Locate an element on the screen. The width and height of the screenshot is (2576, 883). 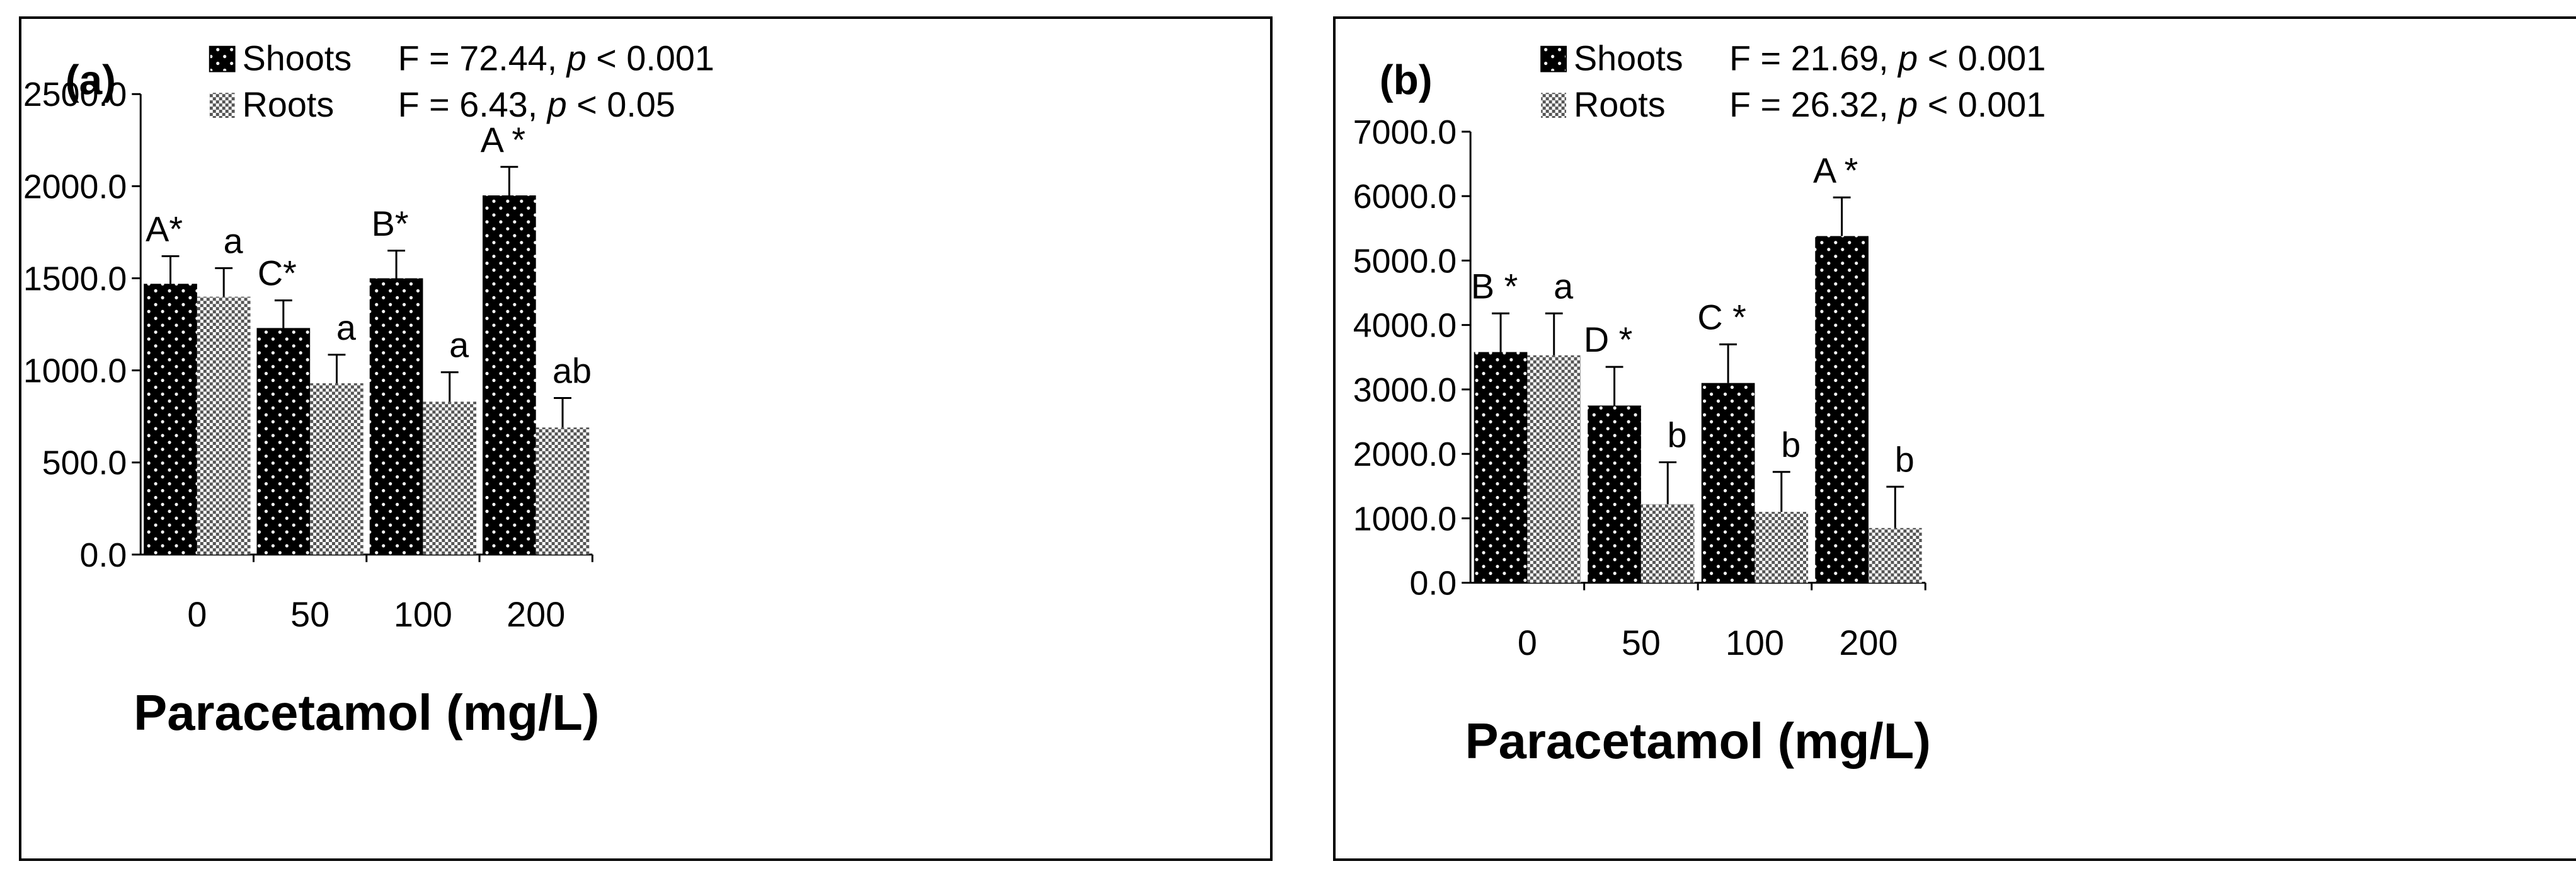
stat-text-roots: F = 6.43, p < 0.05 is located at coordinates (536, 104).